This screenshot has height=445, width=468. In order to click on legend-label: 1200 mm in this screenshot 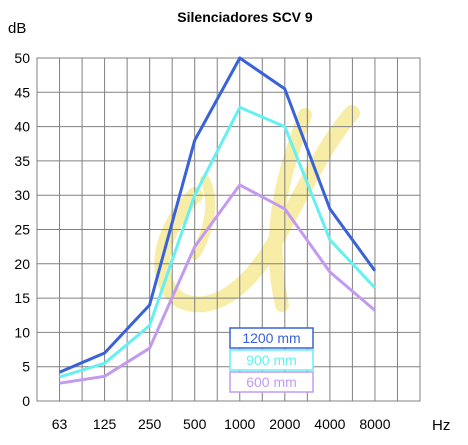, I will do `click(271, 338)`.